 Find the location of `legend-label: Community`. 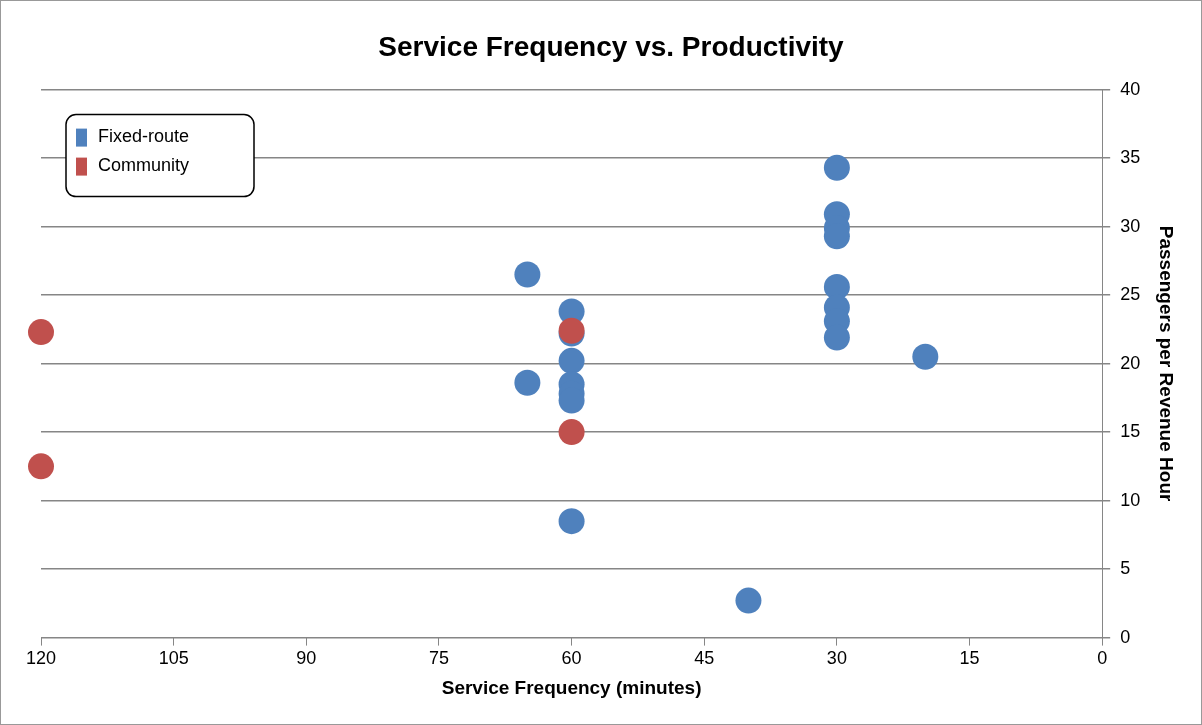

legend-label: Community is located at coordinates (144, 164).